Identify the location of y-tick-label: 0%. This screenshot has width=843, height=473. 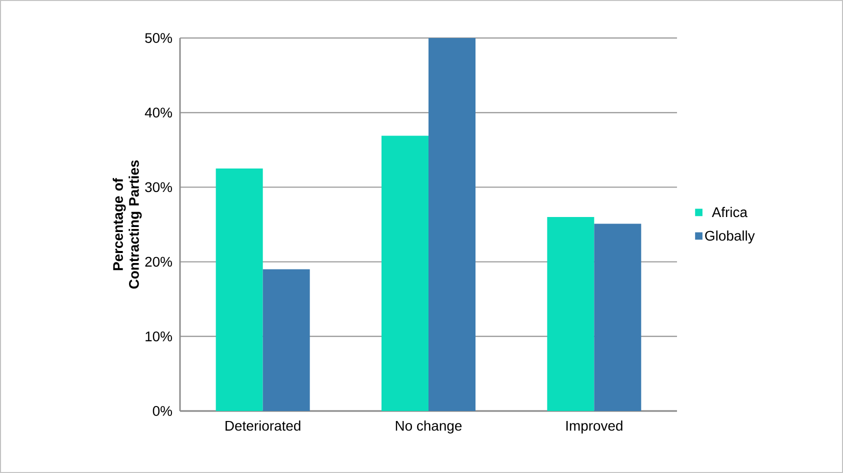
(162, 411).